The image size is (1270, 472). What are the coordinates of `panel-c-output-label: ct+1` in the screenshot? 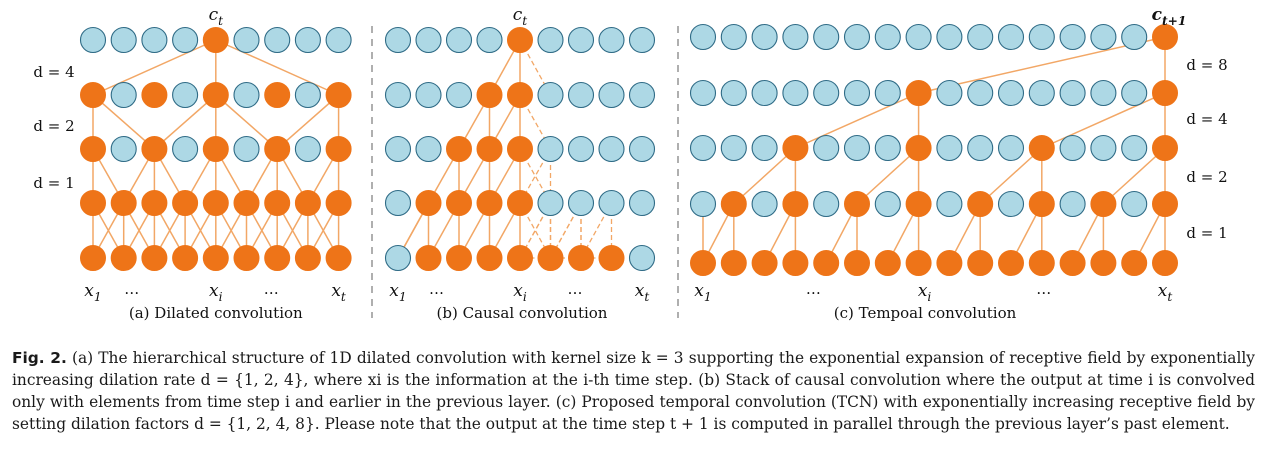 It's located at (1169, 16).